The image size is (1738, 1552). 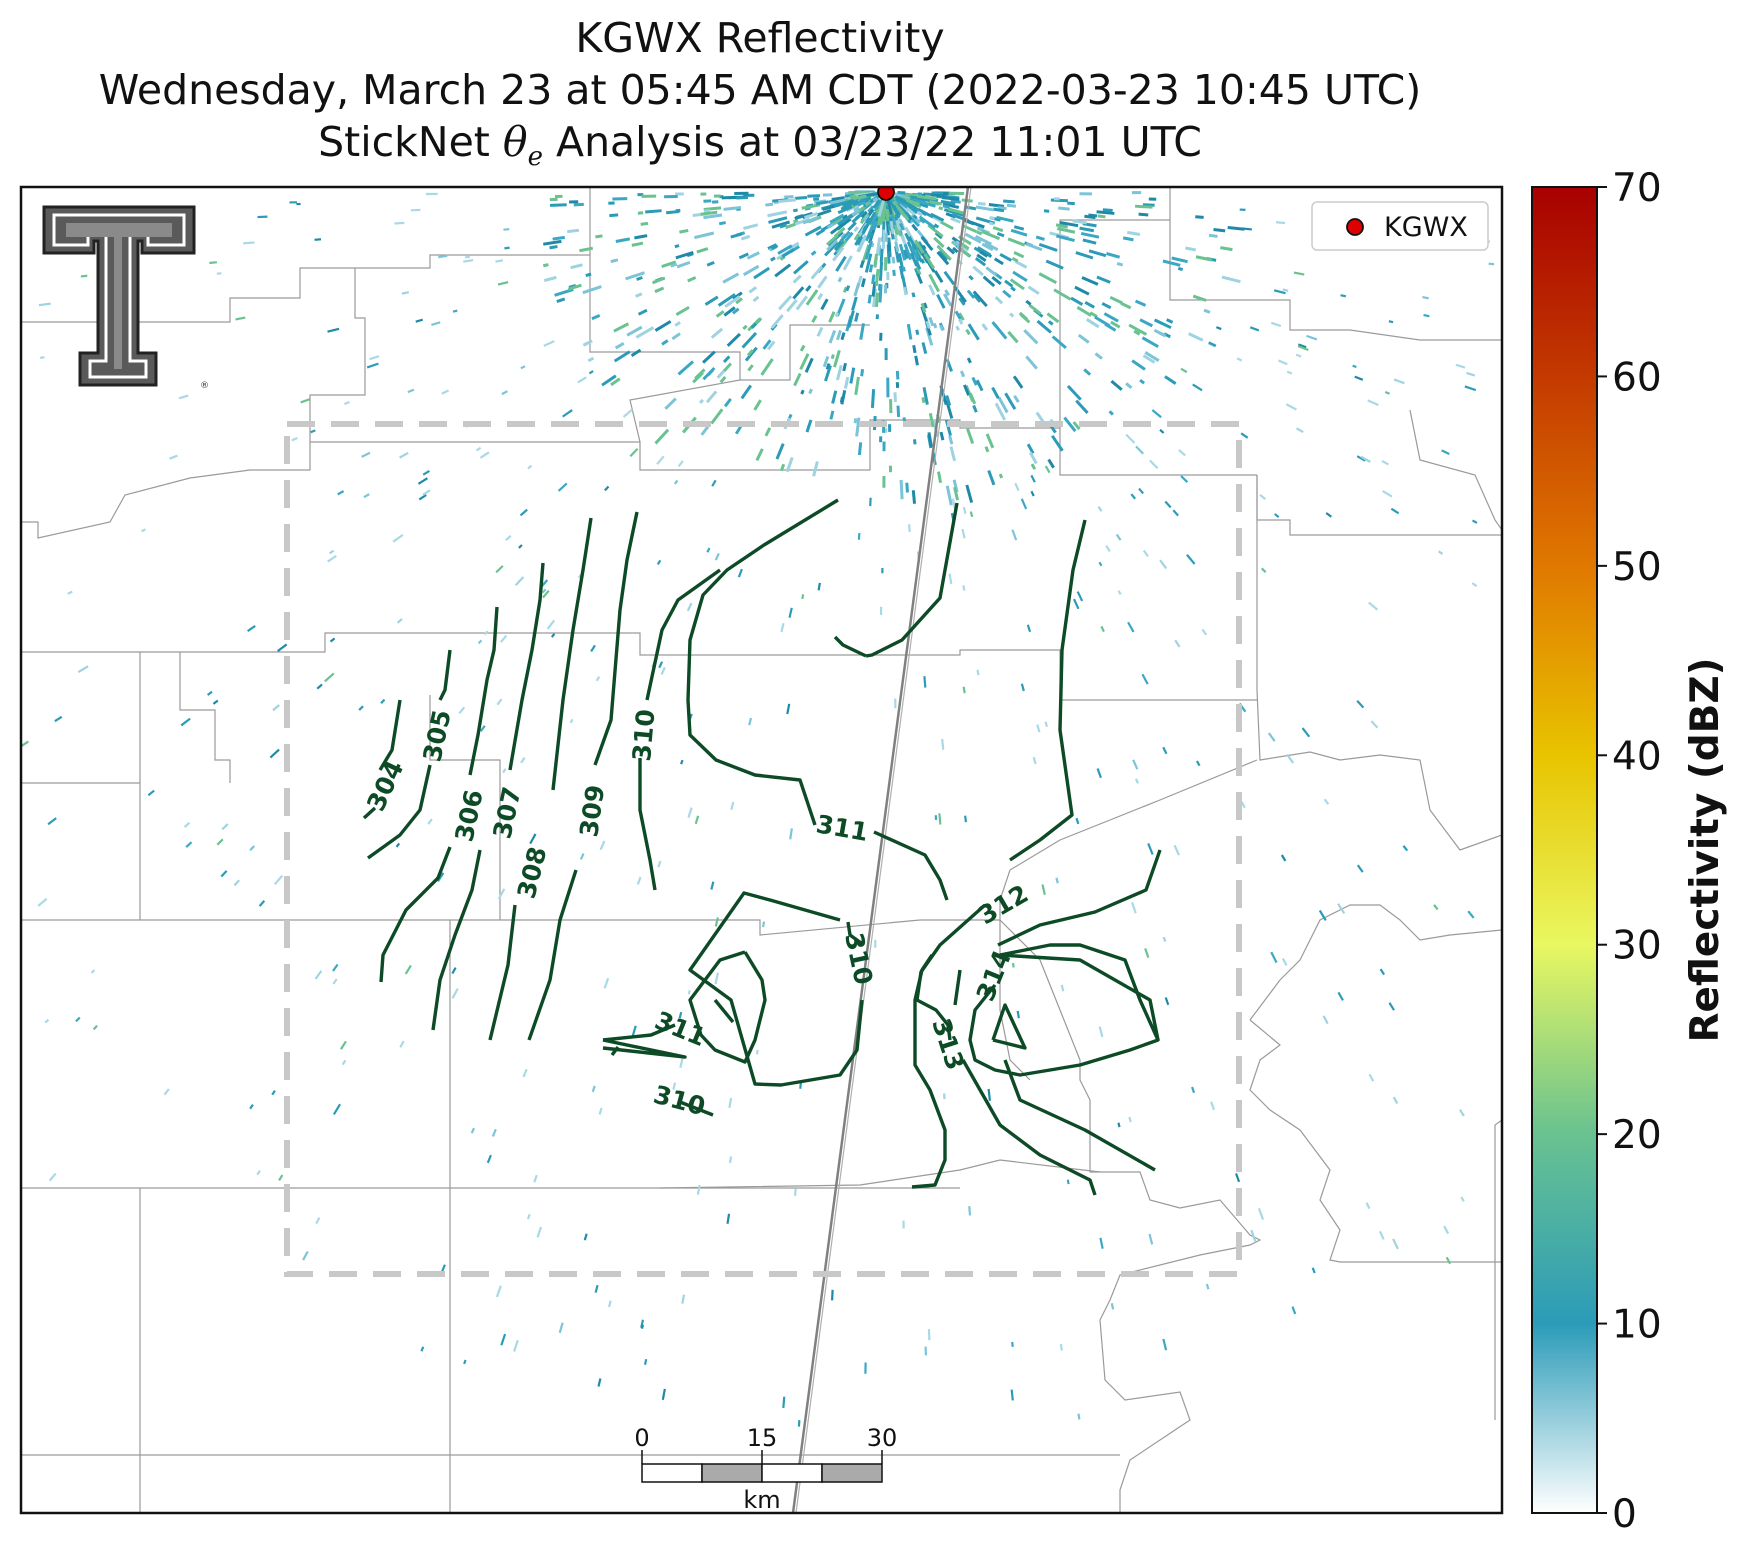 What do you see at coordinates (1637, 567) in the screenshot?
I see `colorbar-tick-label: 50` at bounding box center [1637, 567].